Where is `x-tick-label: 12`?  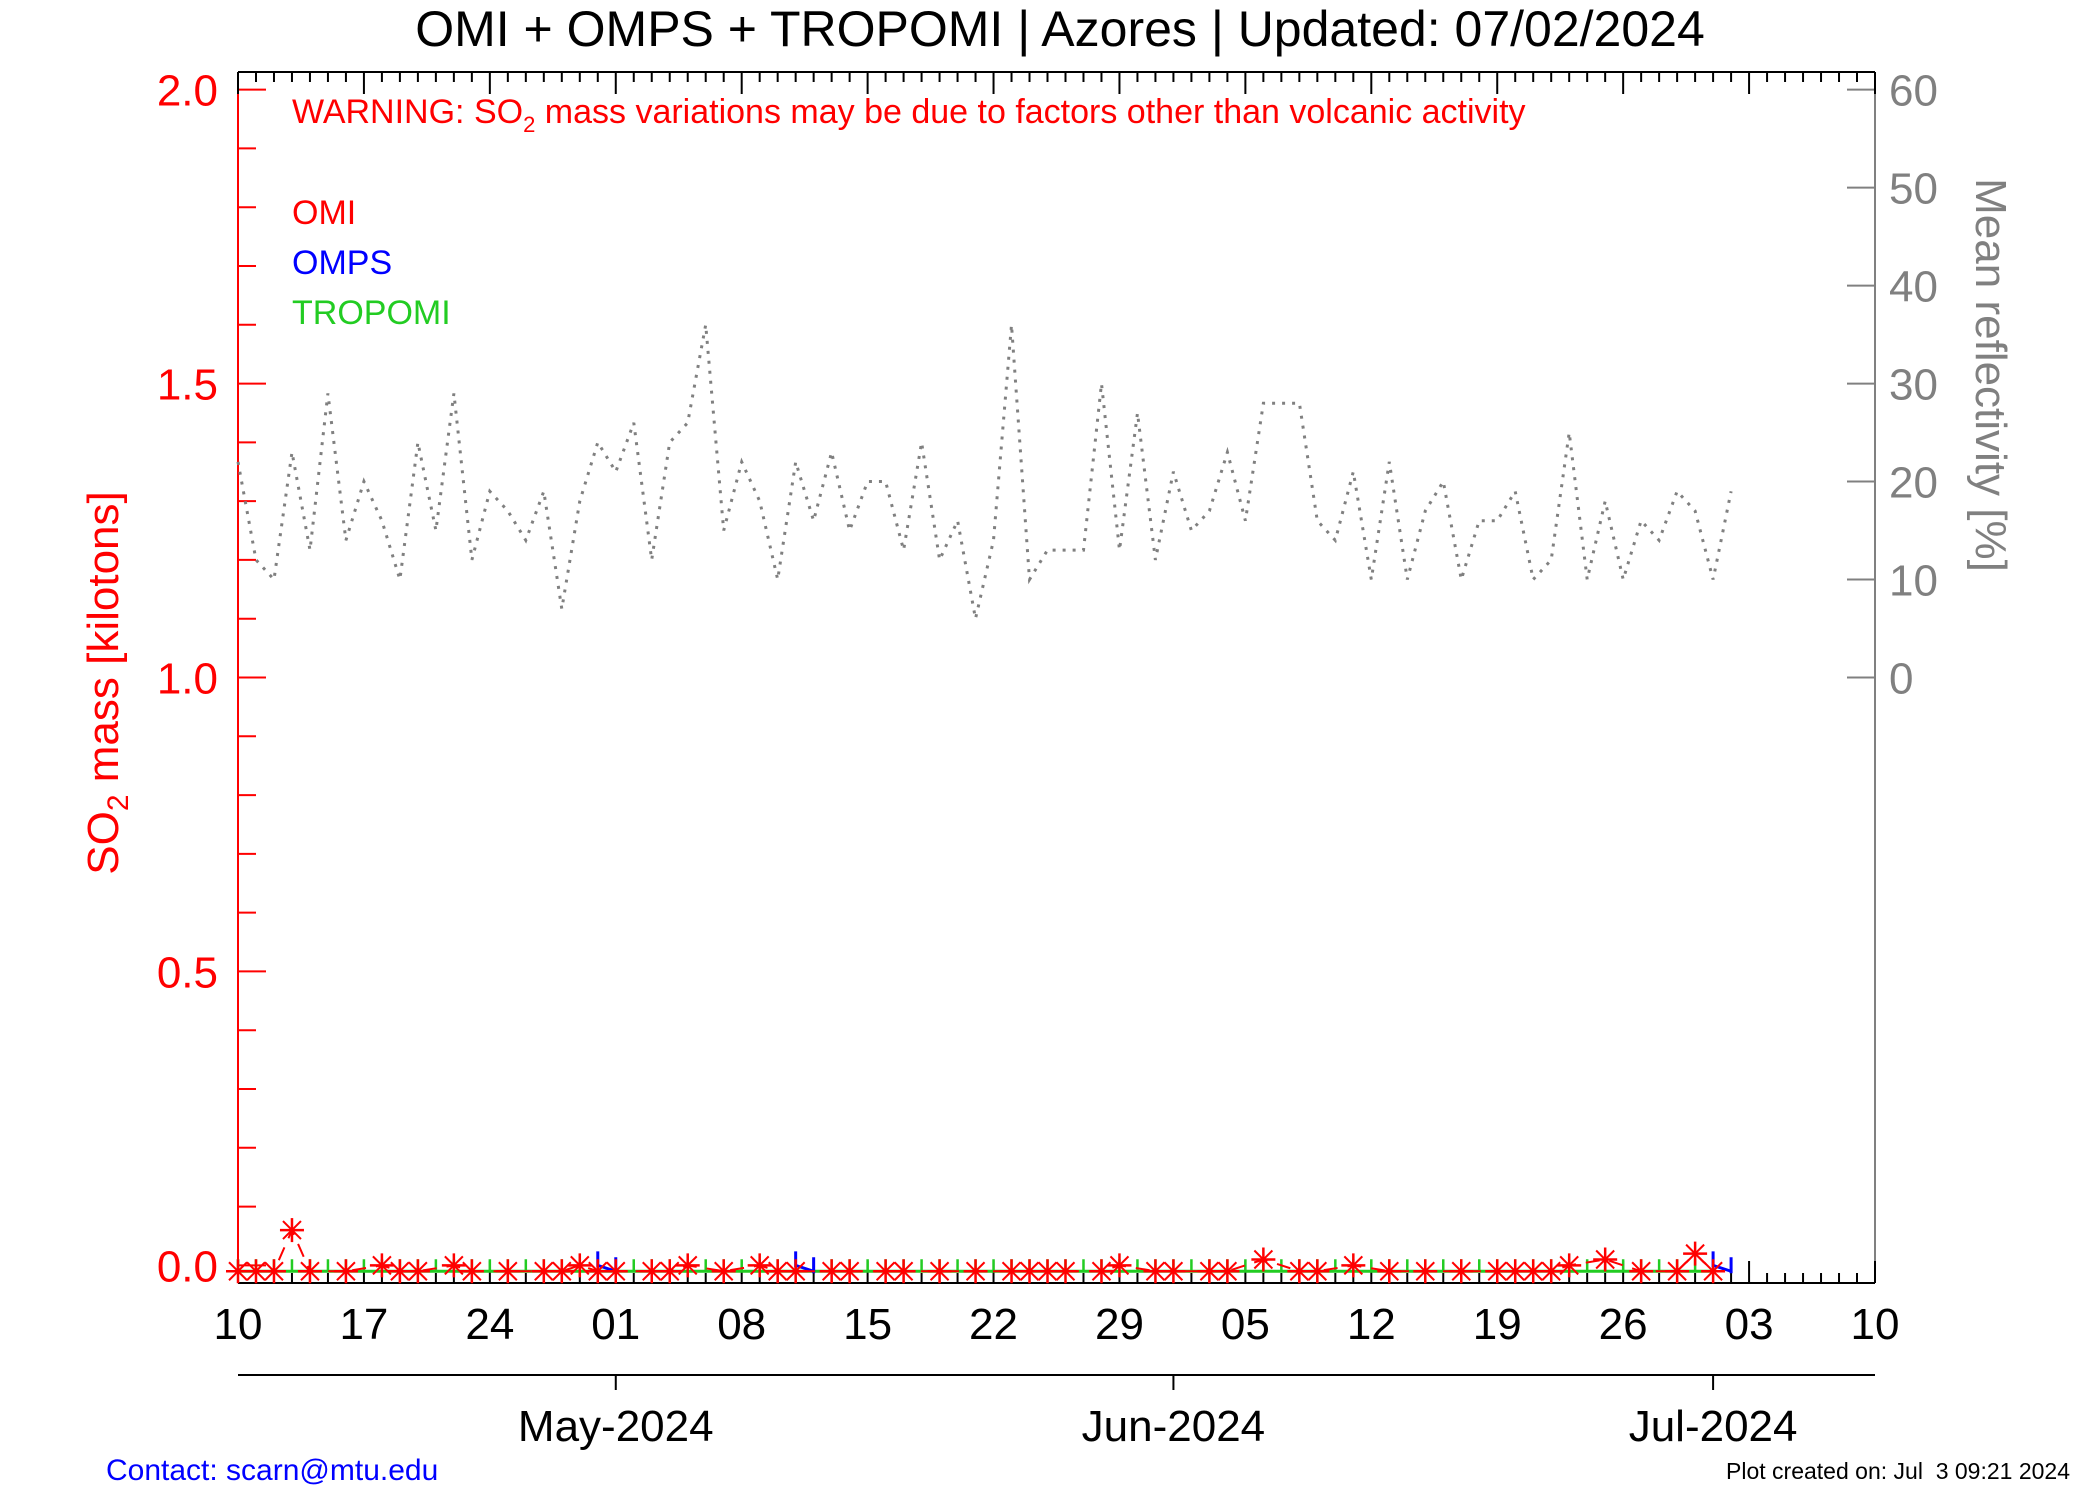
x-tick-label: 12 is located at coordinates (1371, 1324).